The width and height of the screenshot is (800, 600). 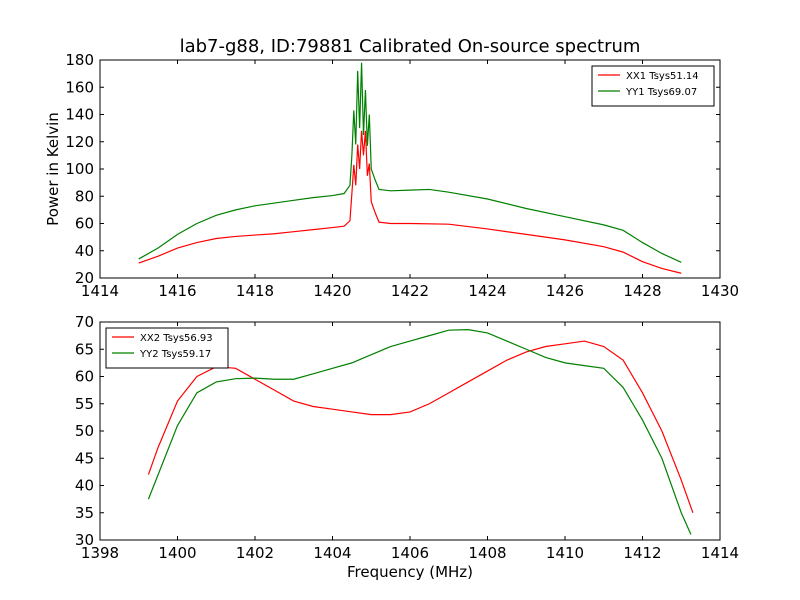 I want to click on y-tick-label: 45, so click(x=84, y=458).